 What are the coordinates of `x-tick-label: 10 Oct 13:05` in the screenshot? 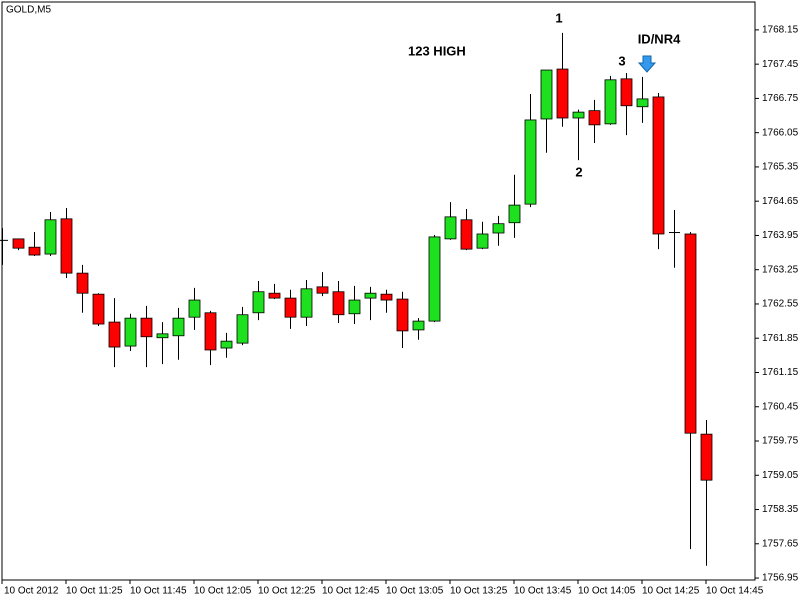 It's located at (415, 591).